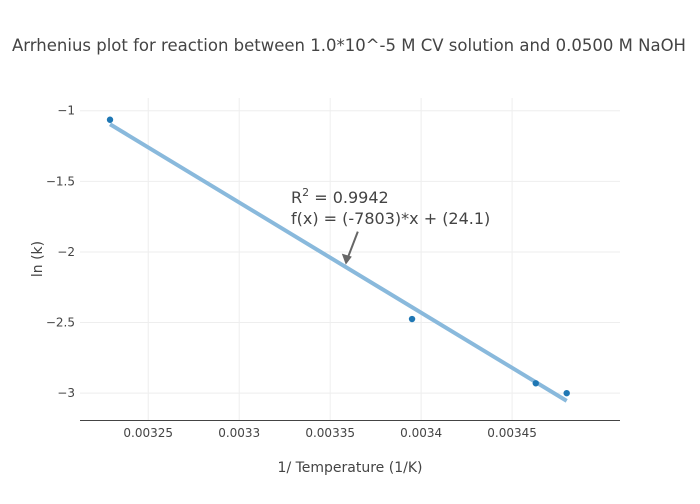  Describe the element at coordinates (346, 259) in the screenshot. I see `annotation-arrow-head` at that location.